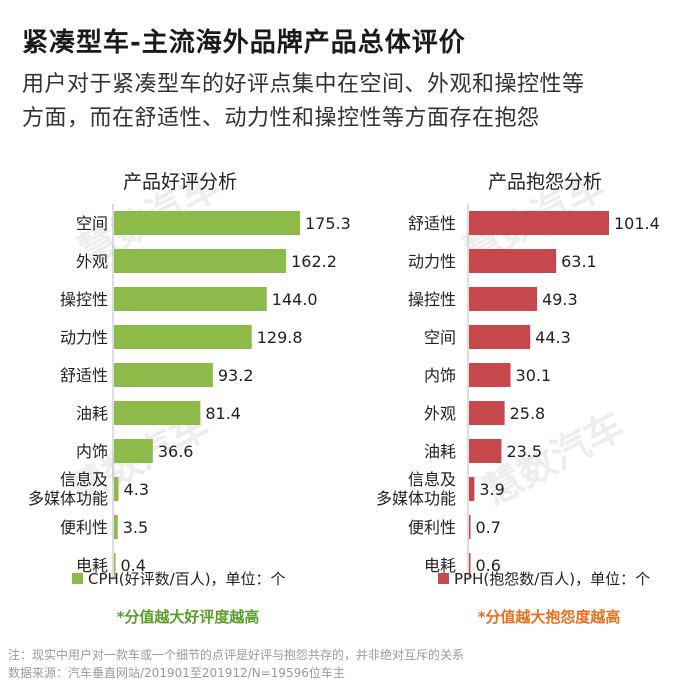  I want to click on data-label: 23.5, so click(524, 451).